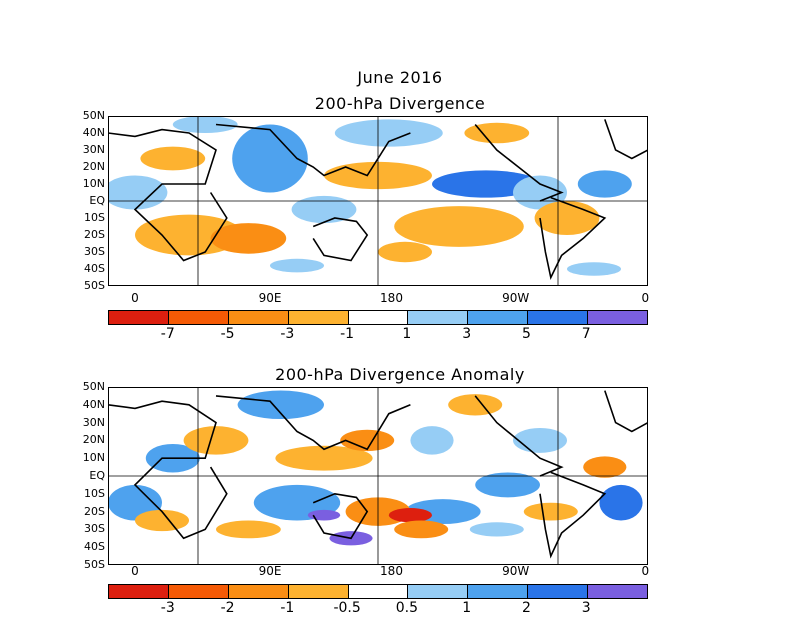  I want to click on latitude-label: 20N, so click(93, 440).